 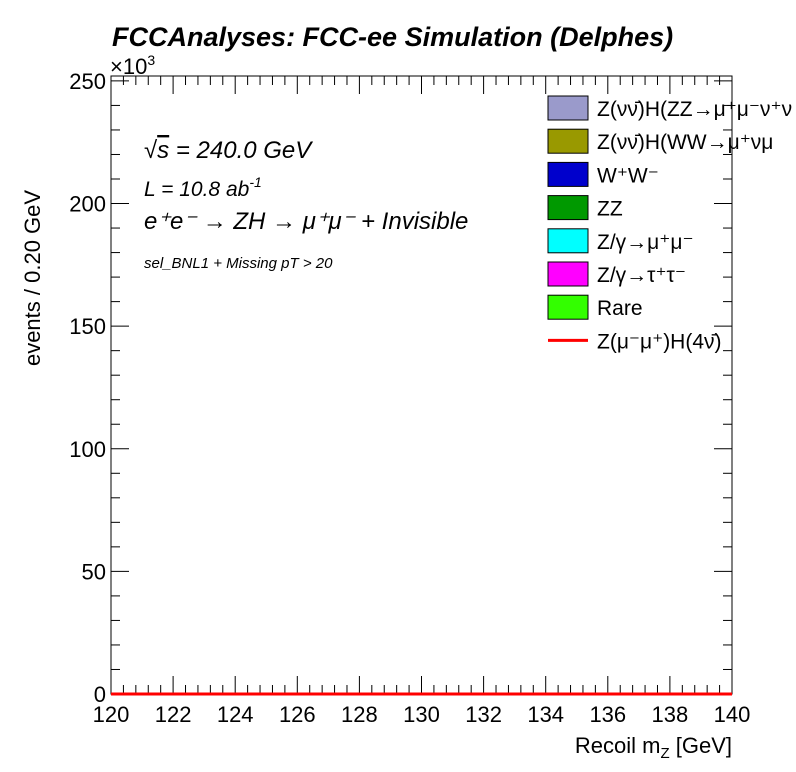 I want to click on legend-entry: Z/γ→τ⁺τ⁻, so click(x=616, y=274).